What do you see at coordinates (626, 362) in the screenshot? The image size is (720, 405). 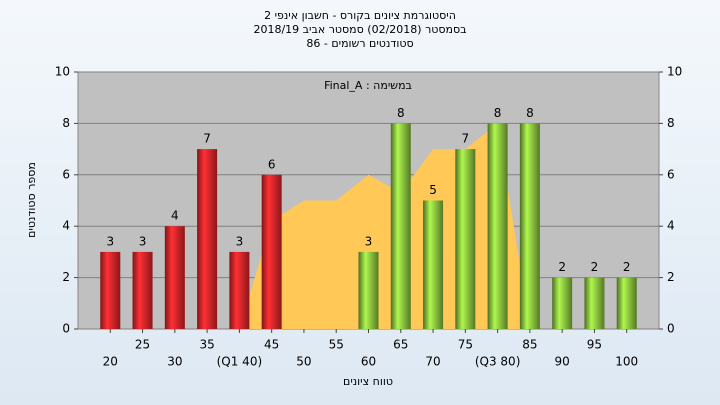 I see `x-tick-label: 100` at bounding box center [626, 362].